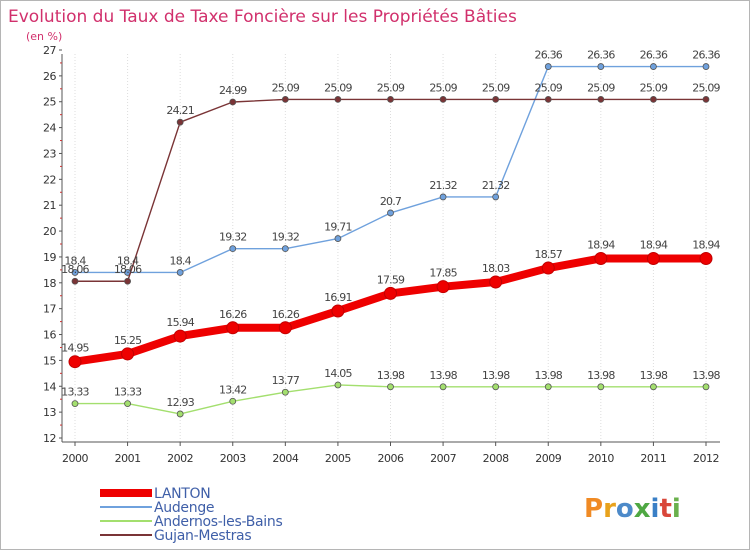 The width and height of the screenshot is (750, 550). I want to click on data-label: 24.99, so click(233, 90).